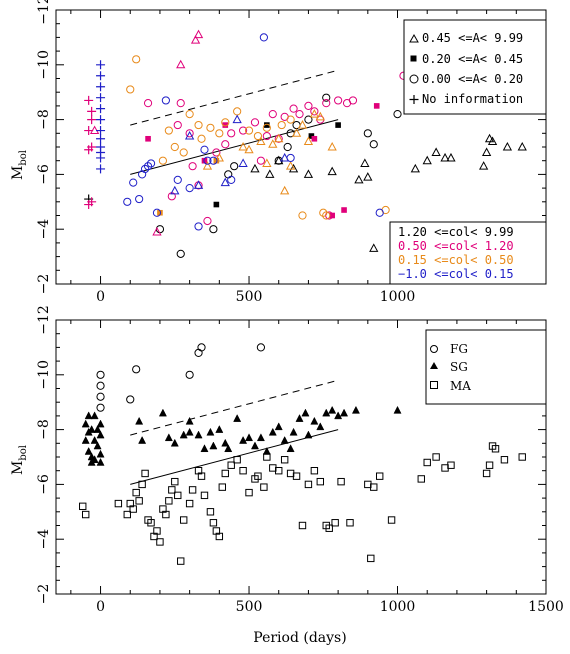 The image size is (570, 654). Describe the element at coordinates (249, 297) in the screenshot. I see `x-tick-label: 500` at that location.